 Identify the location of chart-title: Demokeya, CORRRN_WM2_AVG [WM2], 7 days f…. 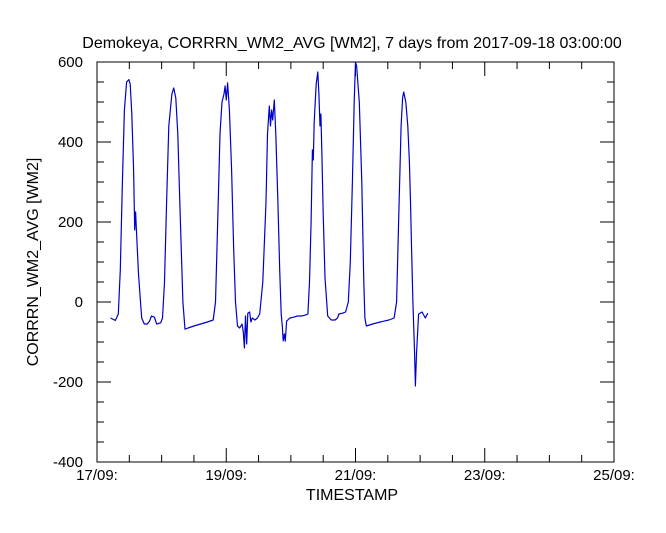
(352, 43).